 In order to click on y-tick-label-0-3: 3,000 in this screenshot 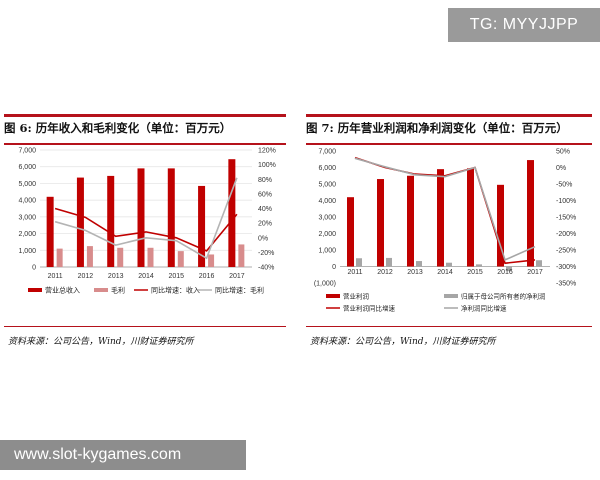, I will do `click(27, 217)`.